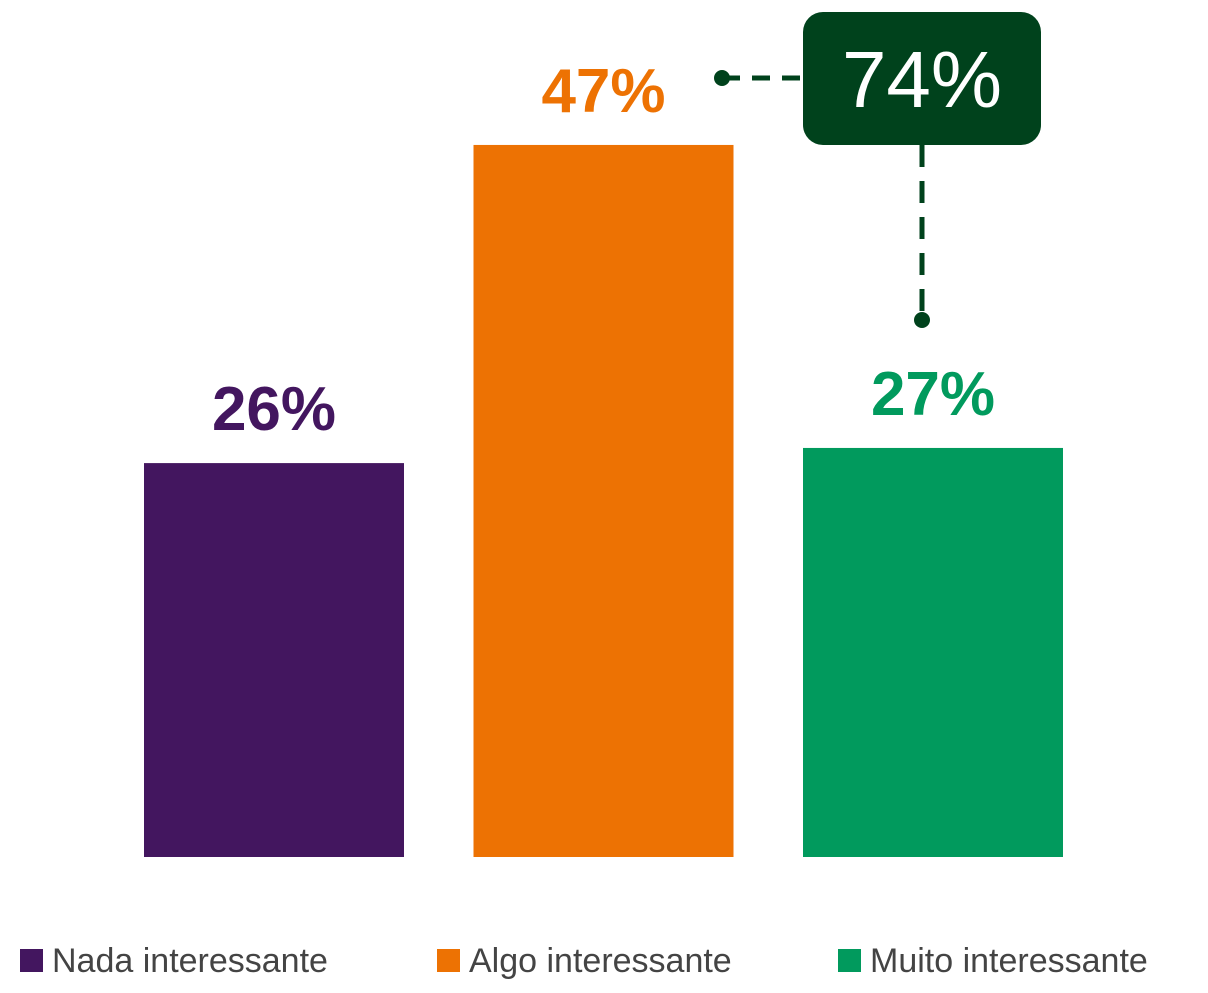  Describe the element at coordinates (190, 961) in the screenshot. I see `legend-label: Nada interessante` at that location.